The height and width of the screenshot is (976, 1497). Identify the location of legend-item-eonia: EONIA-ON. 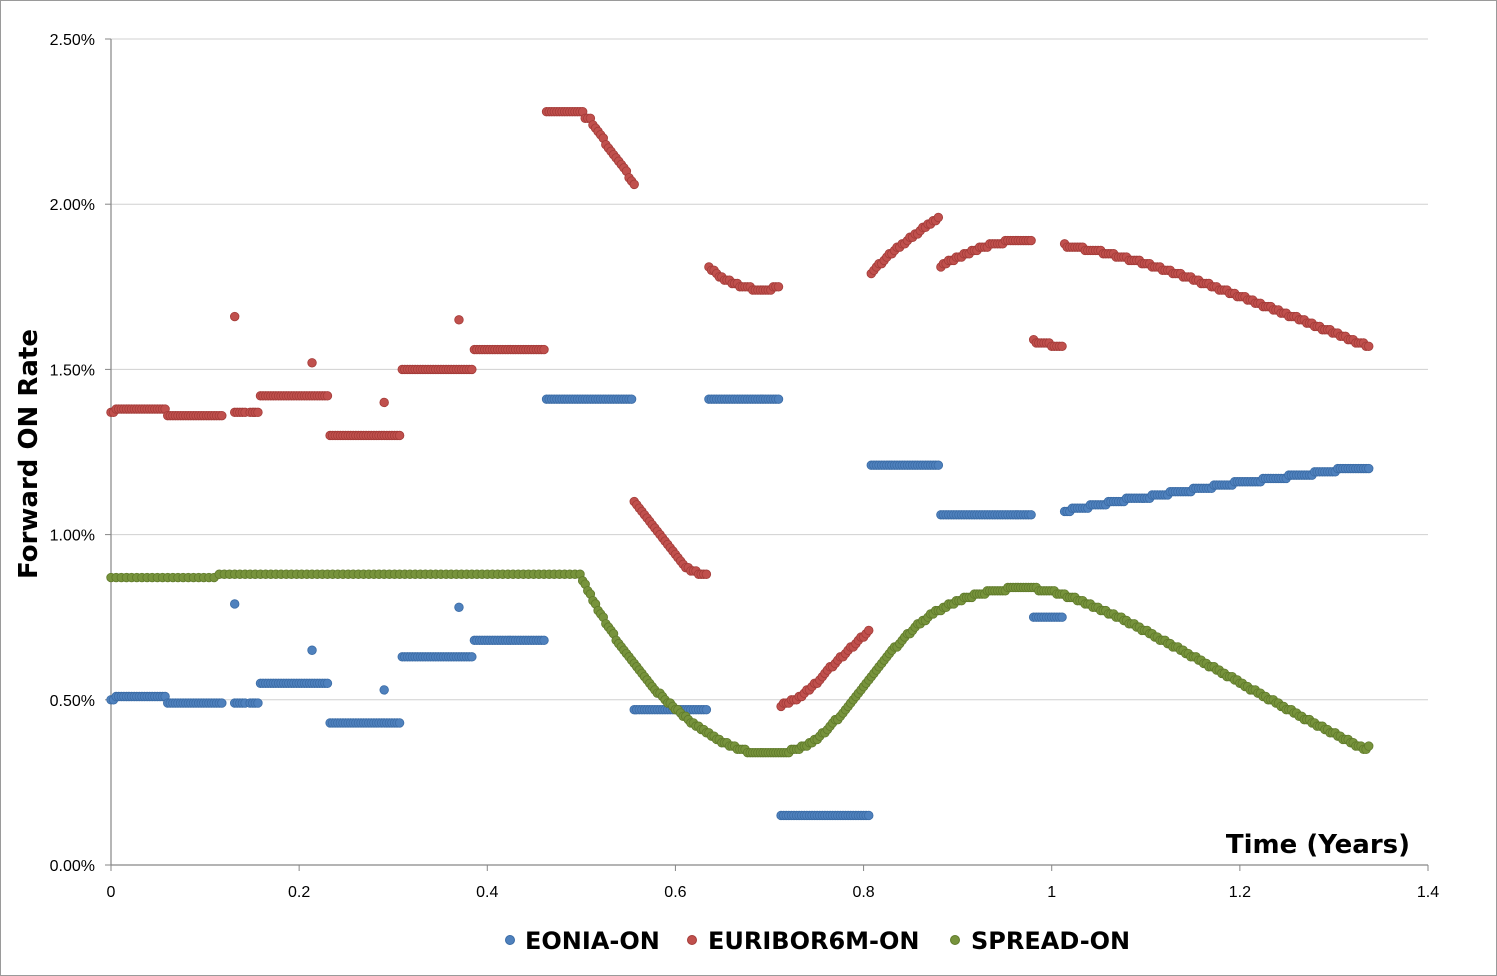
(582, 941).